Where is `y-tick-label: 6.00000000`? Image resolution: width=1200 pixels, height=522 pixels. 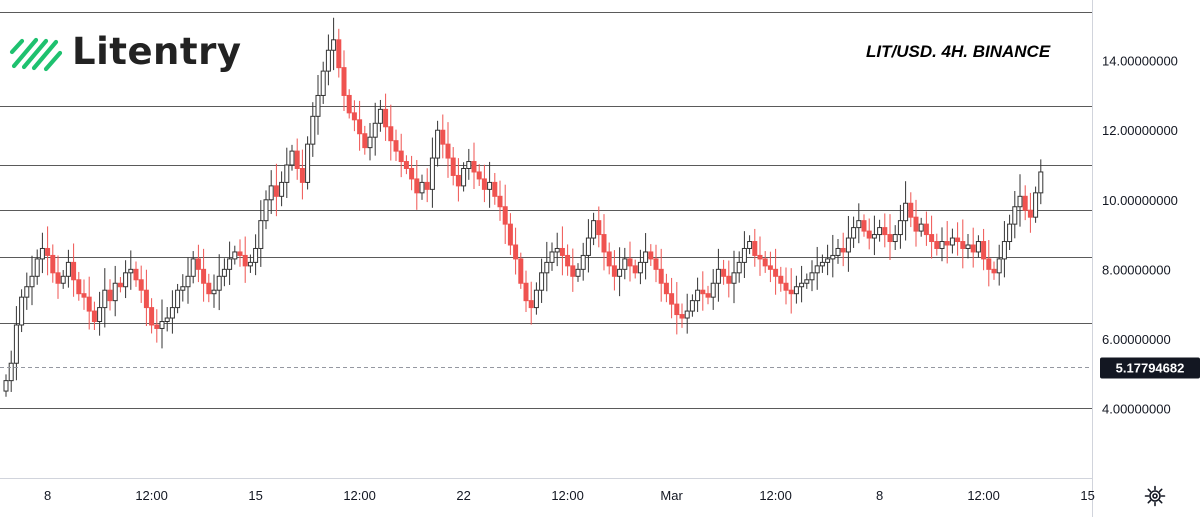 y-tick-label: 6.00000000 is located at coordinates (1136, 339).